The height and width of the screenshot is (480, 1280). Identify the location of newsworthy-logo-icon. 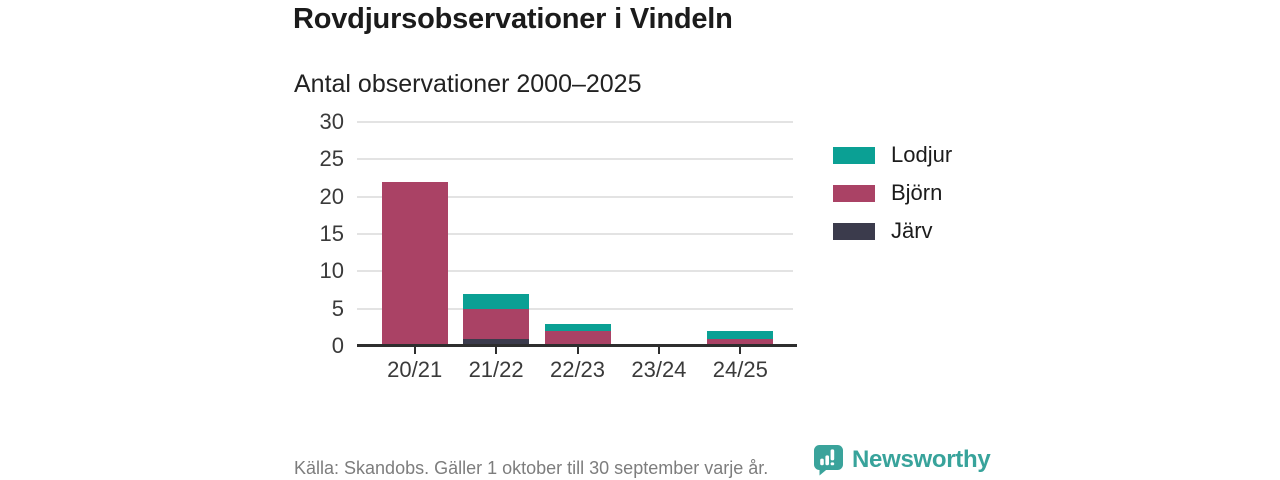
(828, 460).